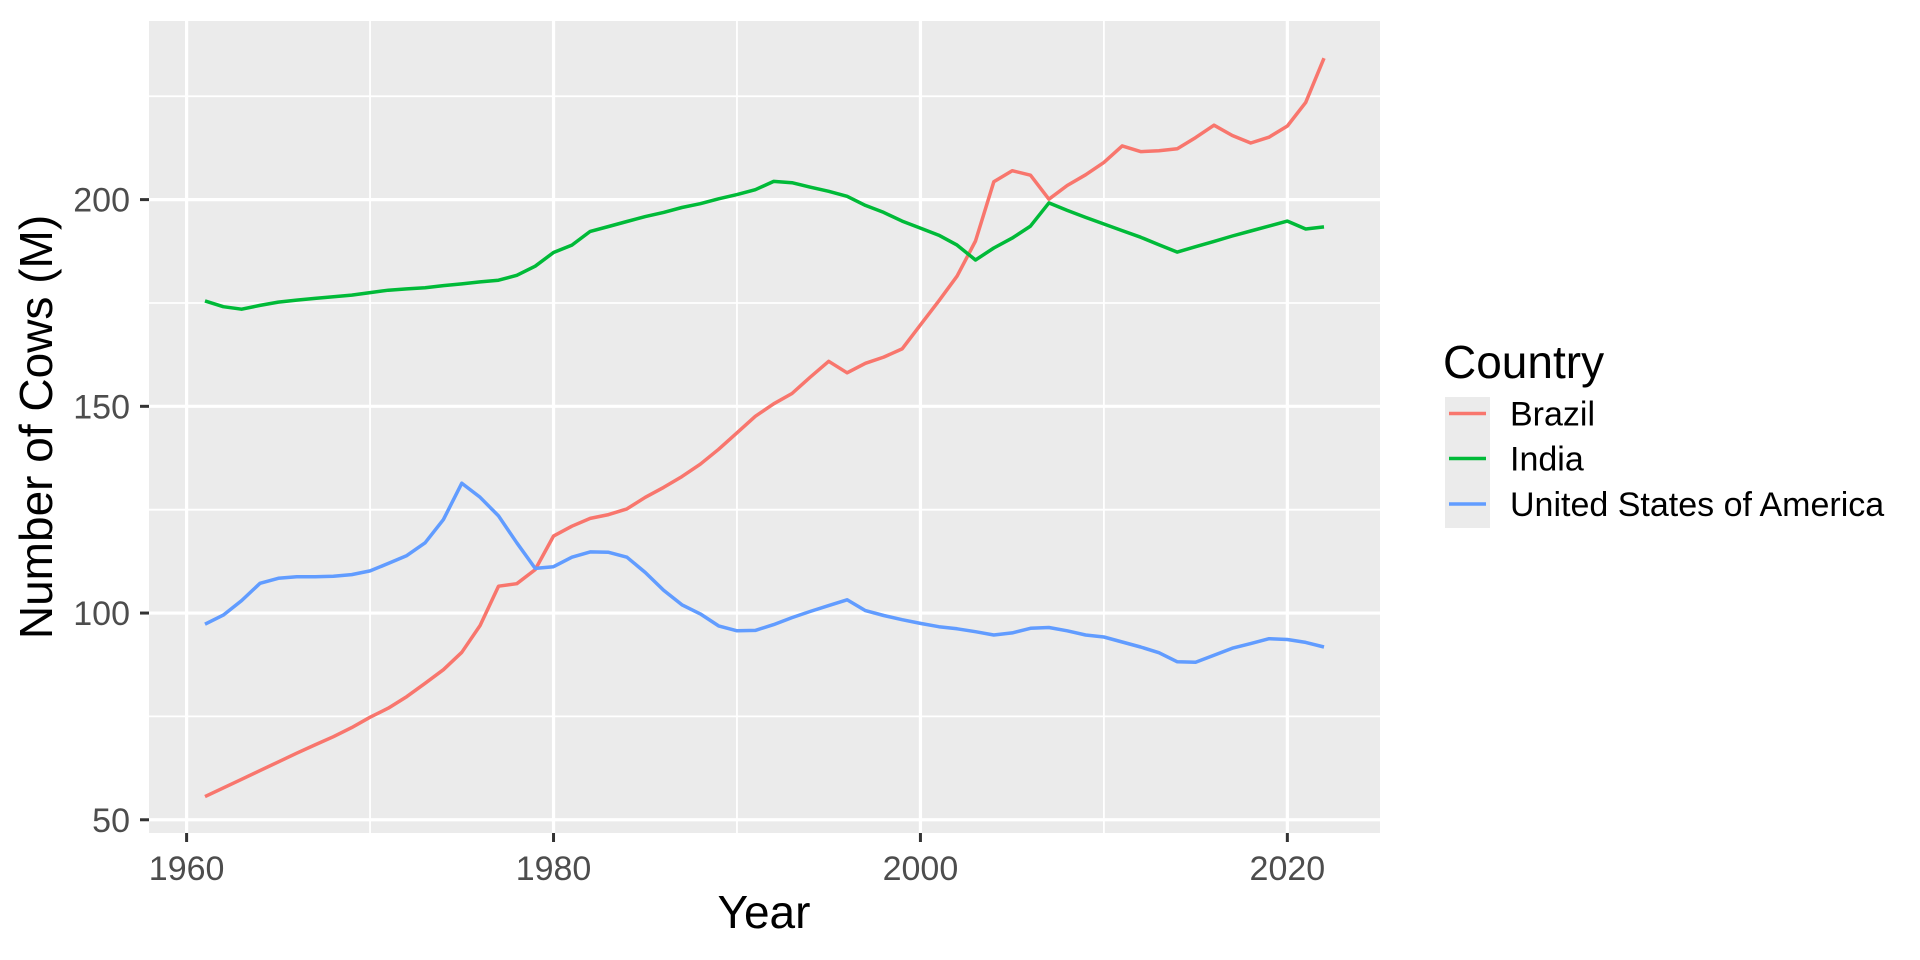  What do you see at coordinates (764, 572) in the screenshot?
I see `line-united-states-of-america` at bounding box center [764, 572].